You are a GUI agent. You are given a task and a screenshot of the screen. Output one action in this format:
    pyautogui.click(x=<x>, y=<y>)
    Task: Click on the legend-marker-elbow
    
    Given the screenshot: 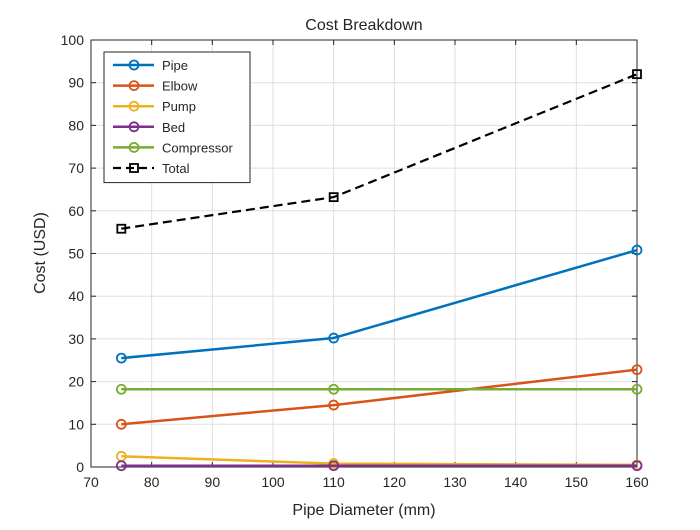 What is the action you would take?
    pyautogui.click(x=134, y=85)
    